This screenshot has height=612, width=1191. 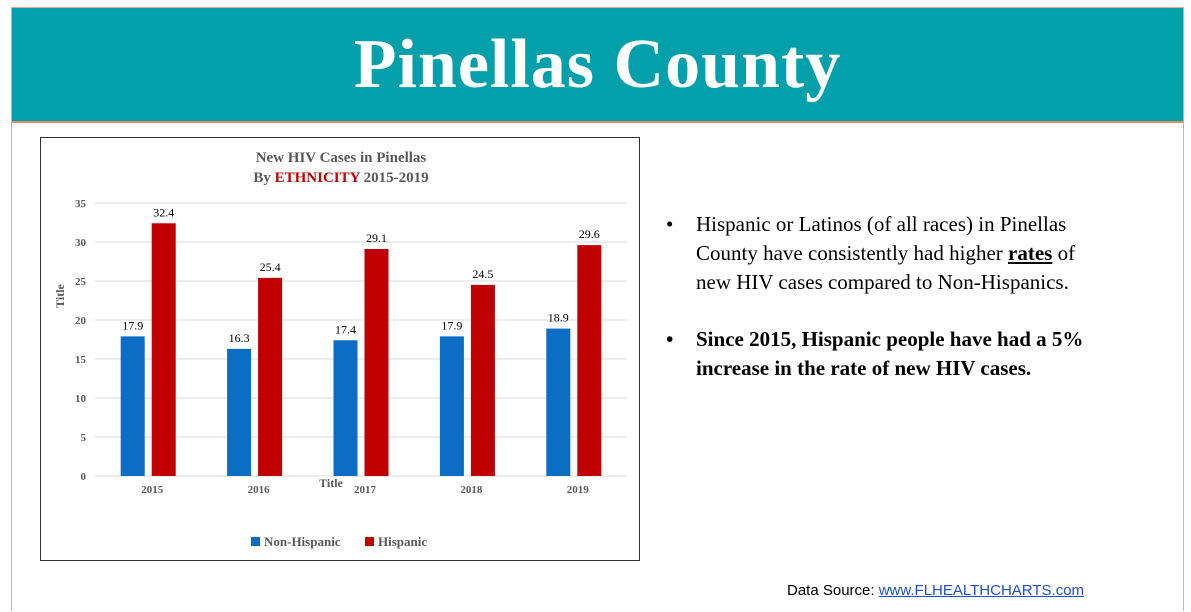 What do you see at coordinates (589, 234) in the screenshot?
I see `data-label: 29.6` at bounding box center [589, 234].